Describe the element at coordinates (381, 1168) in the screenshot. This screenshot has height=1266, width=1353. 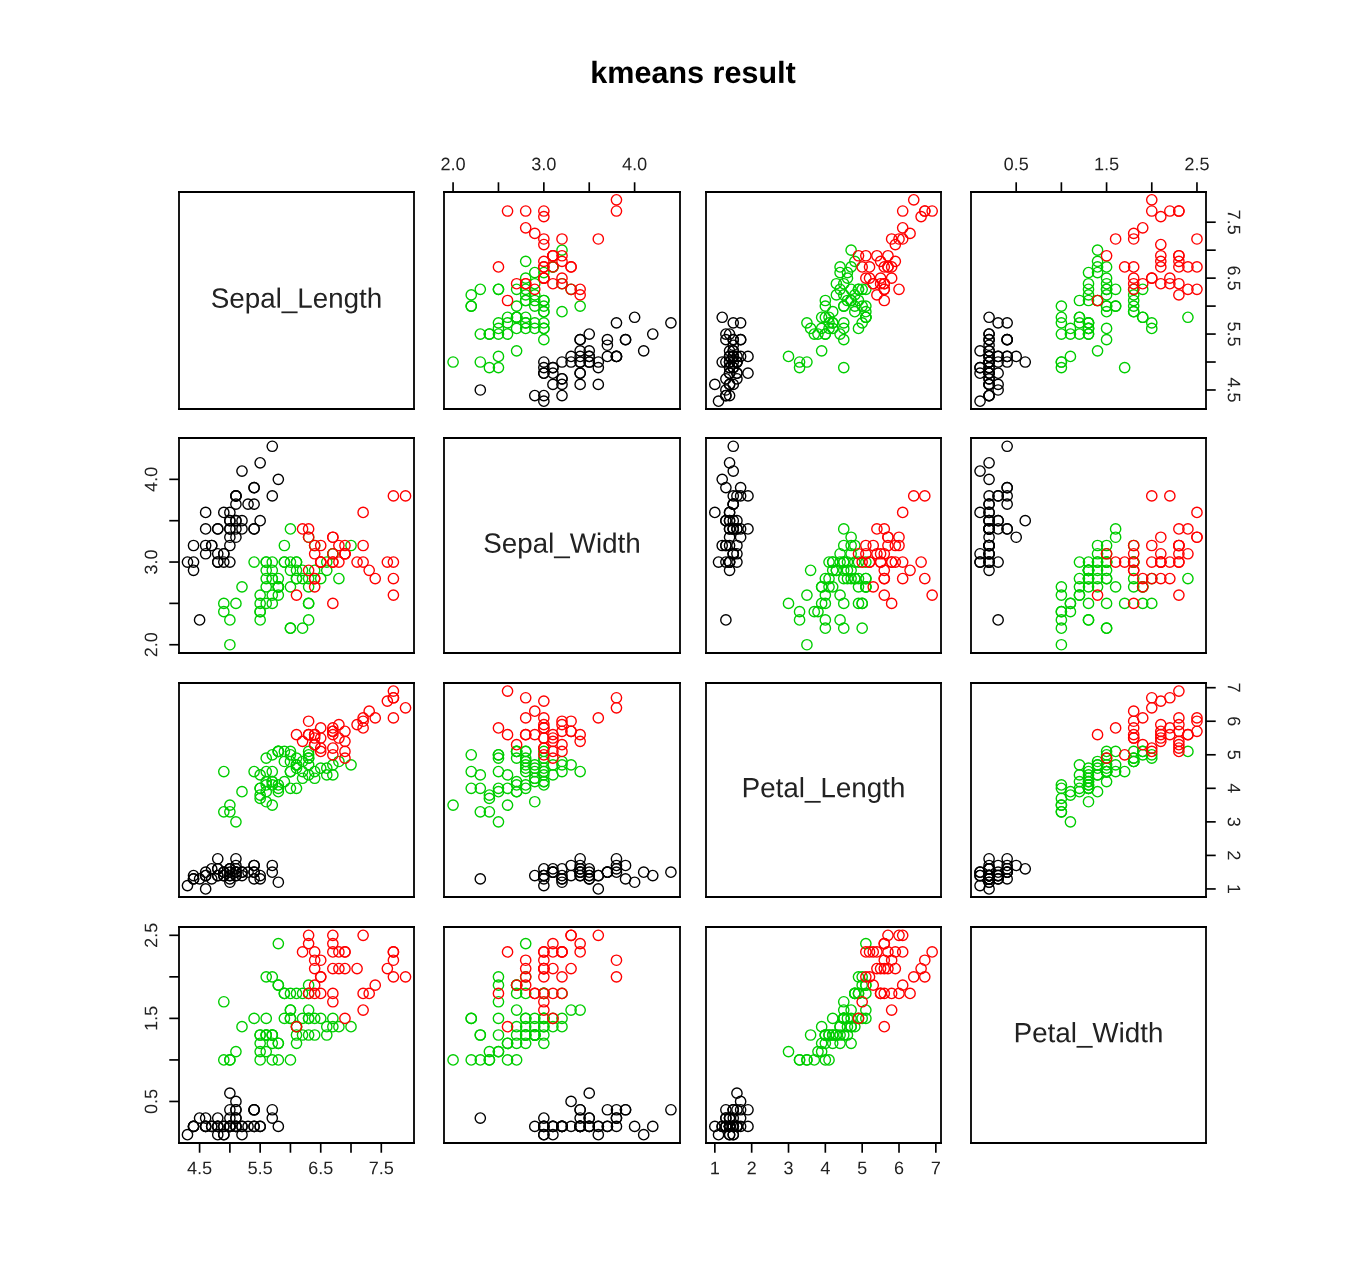
I see `x-tick-label: 7.5` at that location.